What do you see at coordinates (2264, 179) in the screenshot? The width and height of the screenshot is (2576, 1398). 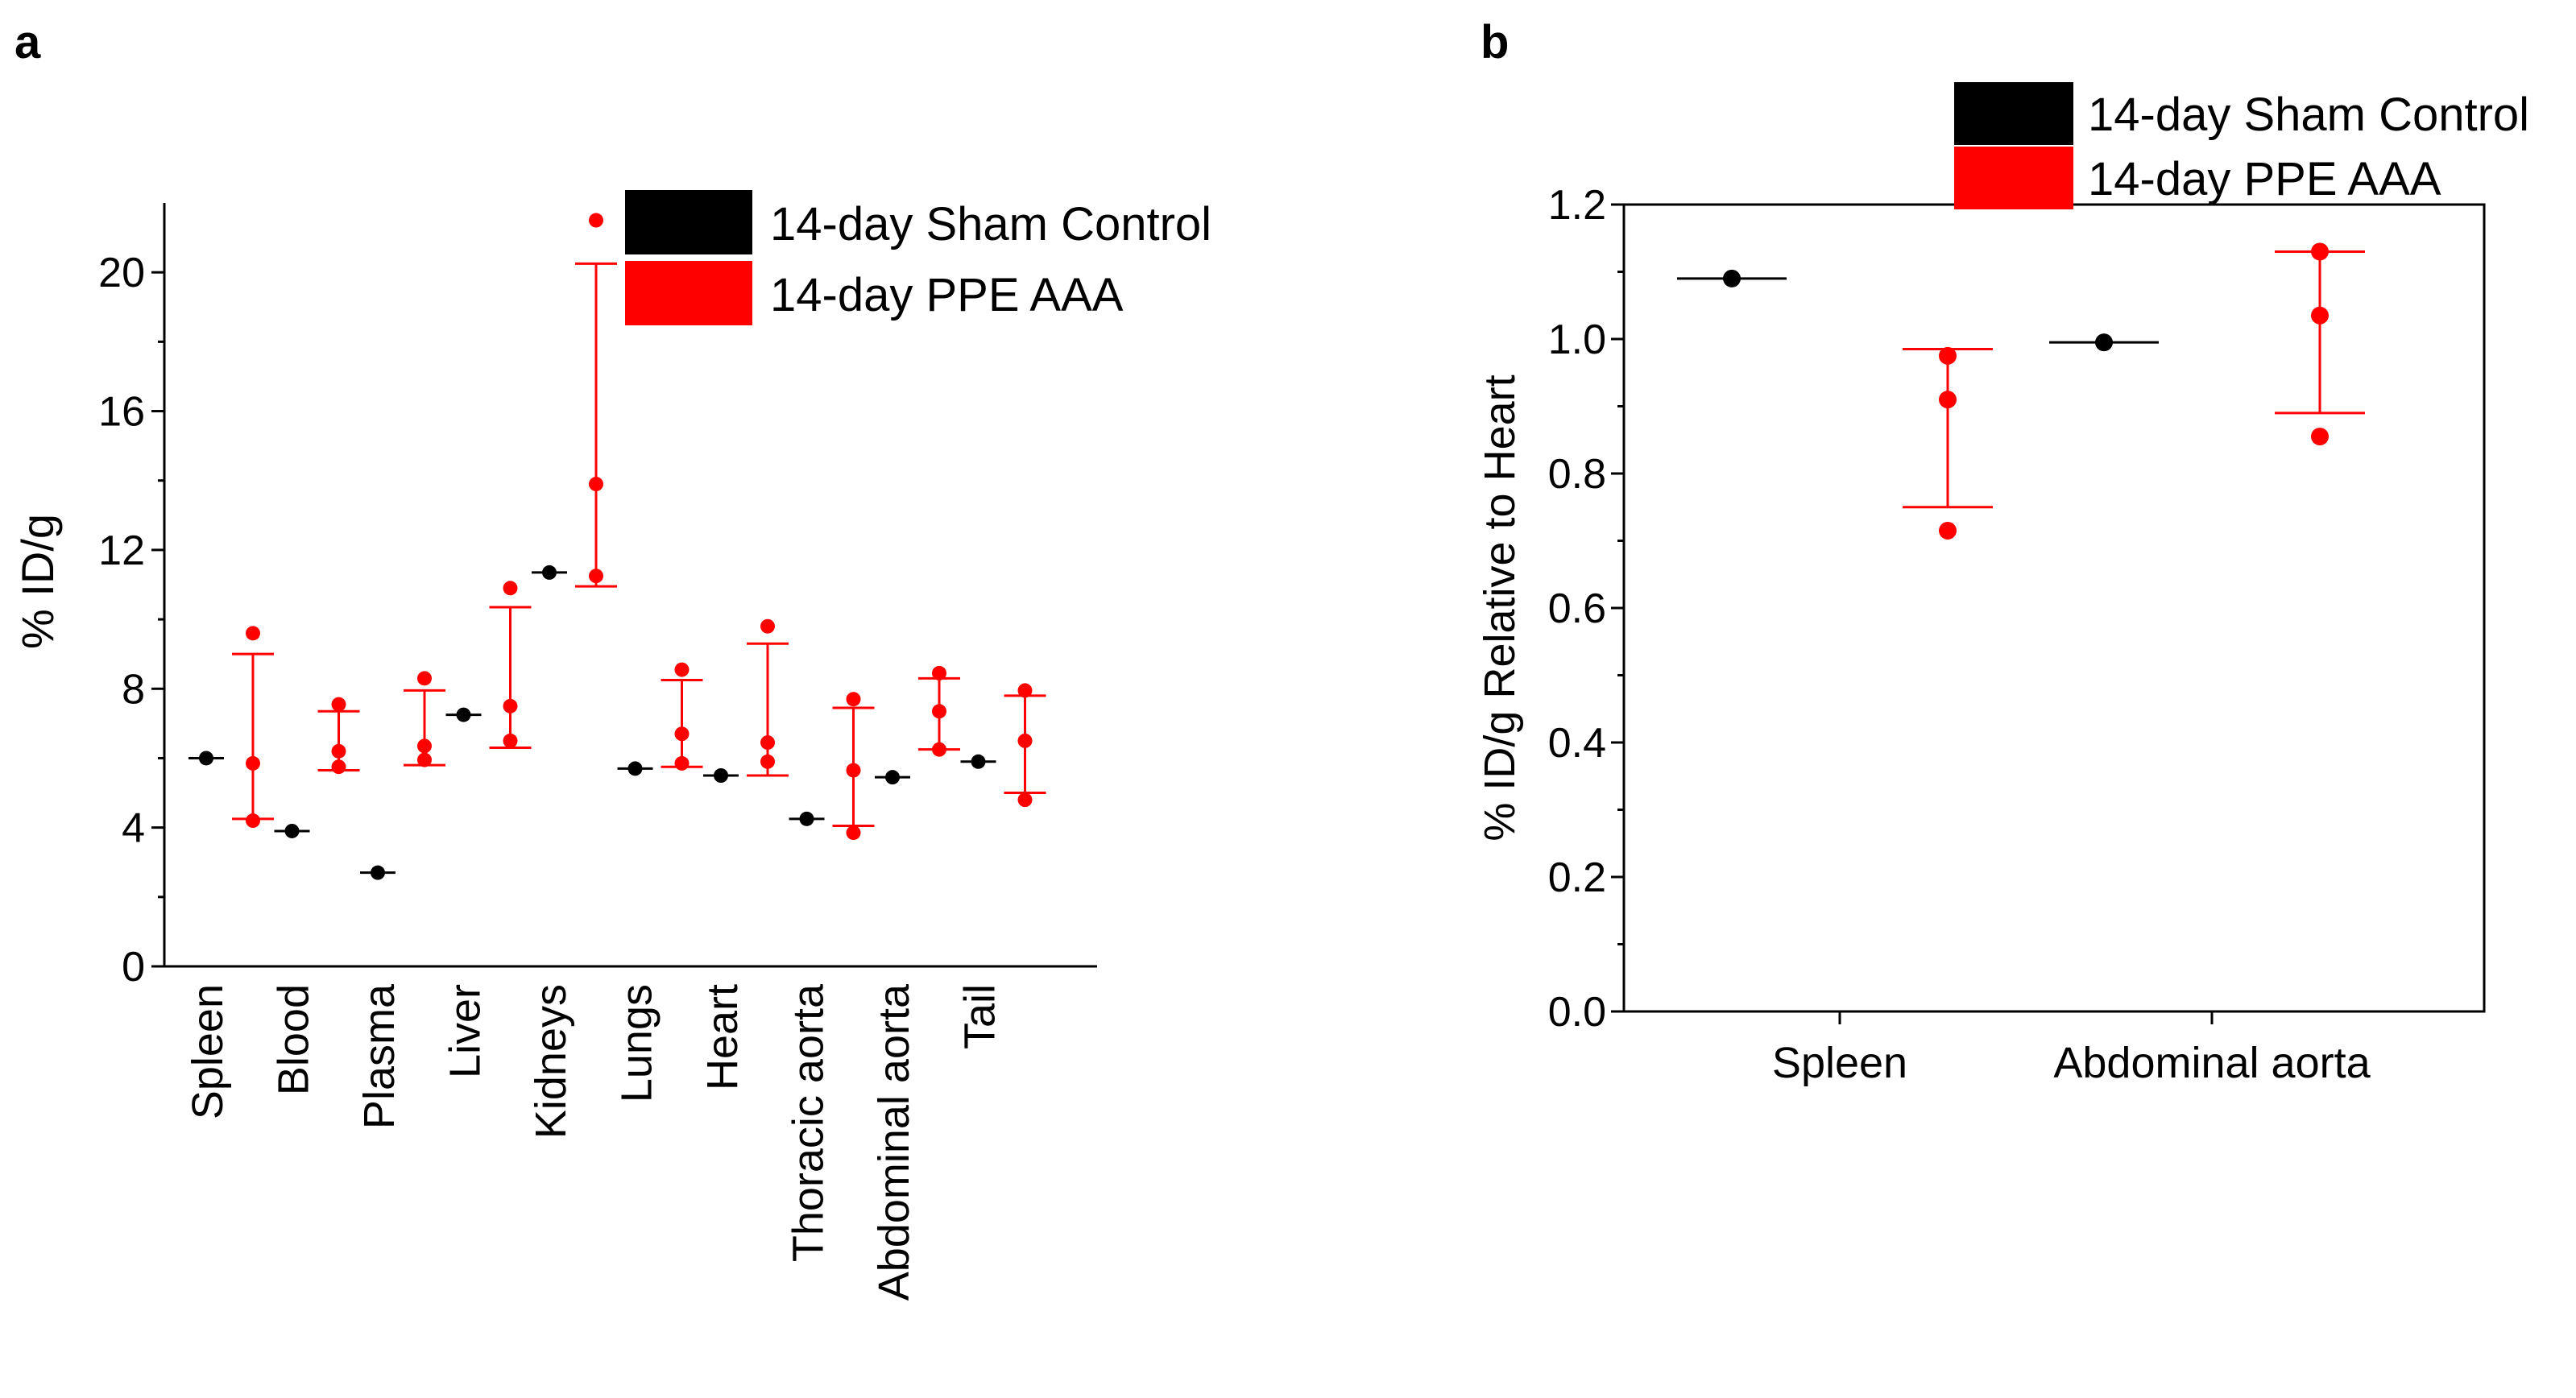 I see `panel-b-legend-label-ppe: 14-day PPE AAA` at bounding box center [2264, 179].